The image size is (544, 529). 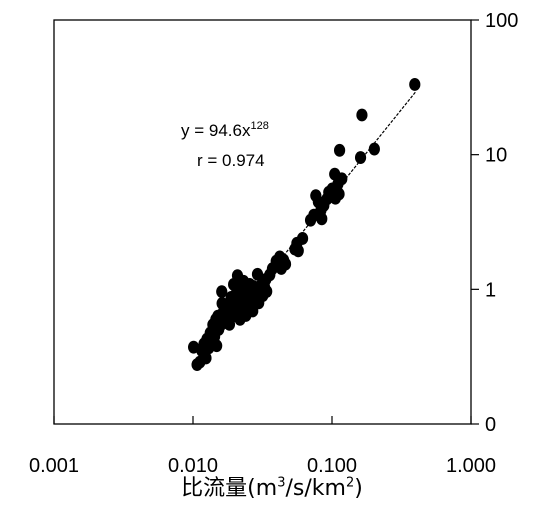 I want to click on x-axis-title-exp2: 2, so click(x=350, y=483).